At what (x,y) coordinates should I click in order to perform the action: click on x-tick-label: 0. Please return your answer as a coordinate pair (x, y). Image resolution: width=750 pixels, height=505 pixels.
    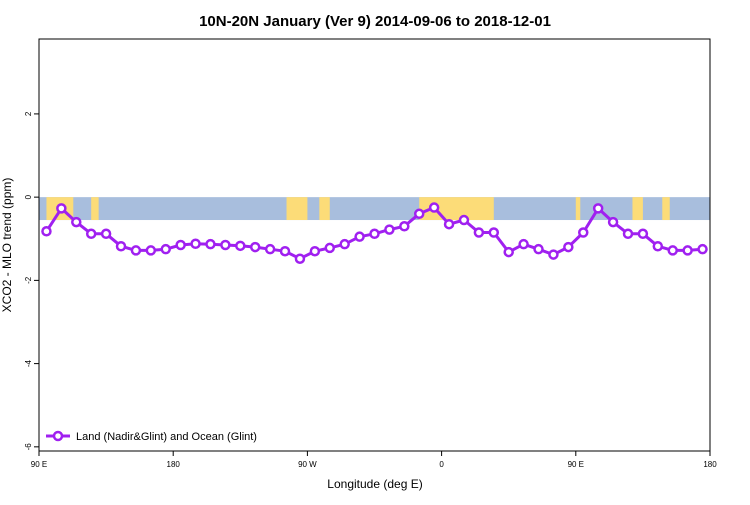
    Looking at the image, I should click on (441, 464).